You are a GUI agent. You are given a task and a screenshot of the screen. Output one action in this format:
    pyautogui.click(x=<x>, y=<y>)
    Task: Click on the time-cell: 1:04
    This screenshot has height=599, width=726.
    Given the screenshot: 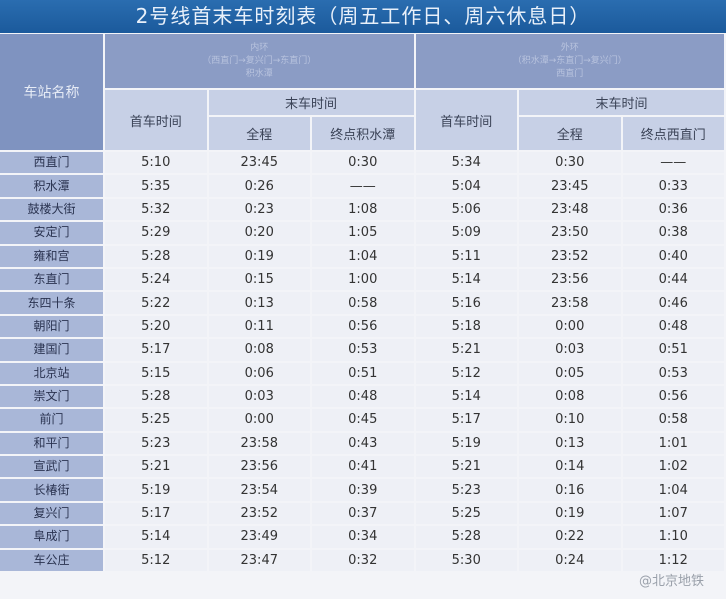 What is the action you would take?
    pyautogui.click(x=673, y=490)
    